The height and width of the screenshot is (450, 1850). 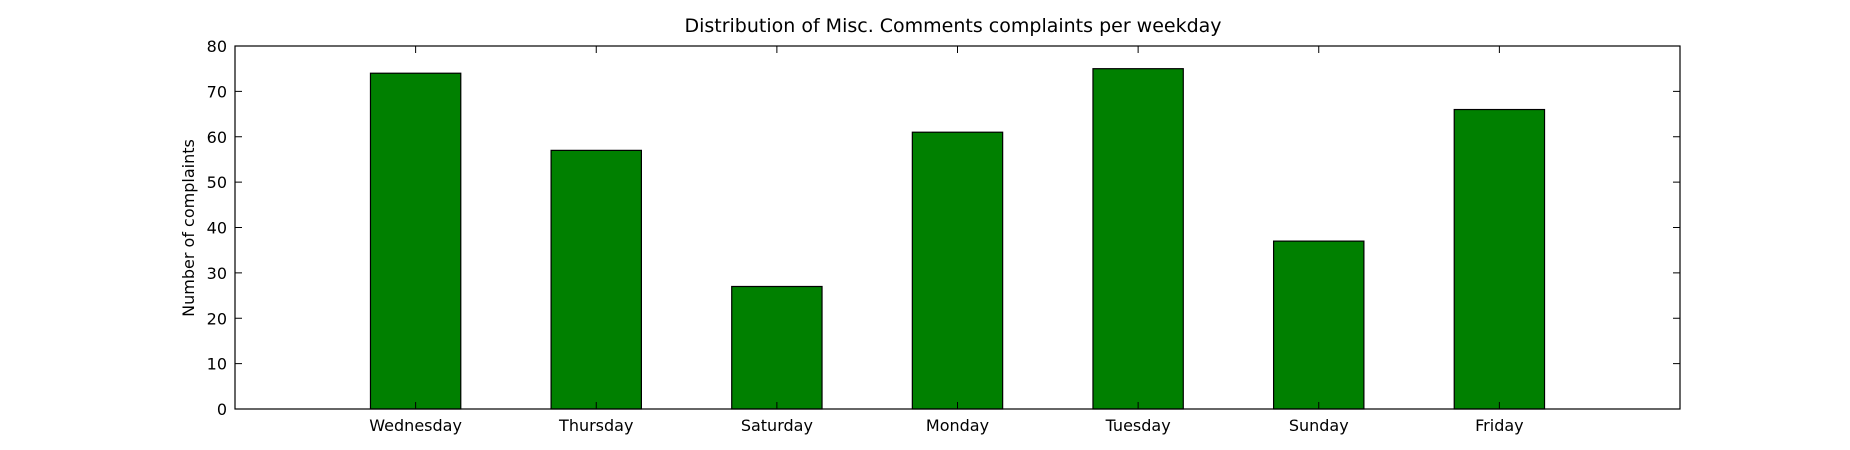 I want to click on y-tick-label: 10, so click(x=217, y=364).